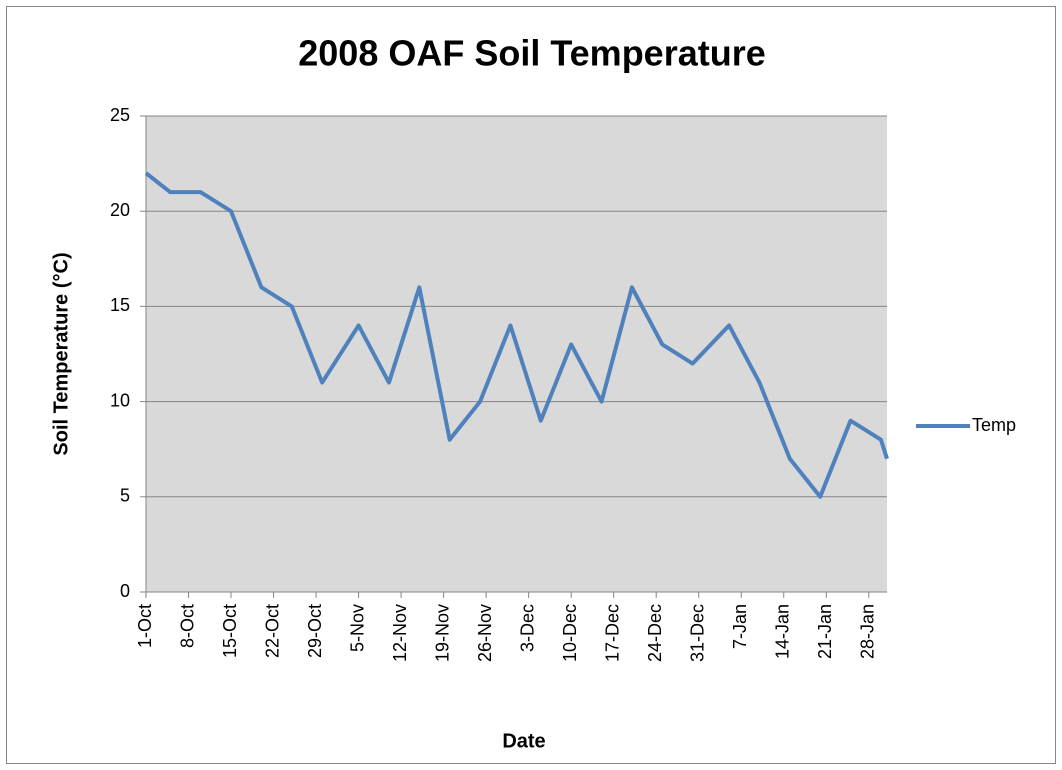 The image size is (1062, 770). Describe the element at coordinates (782, 631) in the screenshot. I see `x-tick-label: 14-Jan` at that location.